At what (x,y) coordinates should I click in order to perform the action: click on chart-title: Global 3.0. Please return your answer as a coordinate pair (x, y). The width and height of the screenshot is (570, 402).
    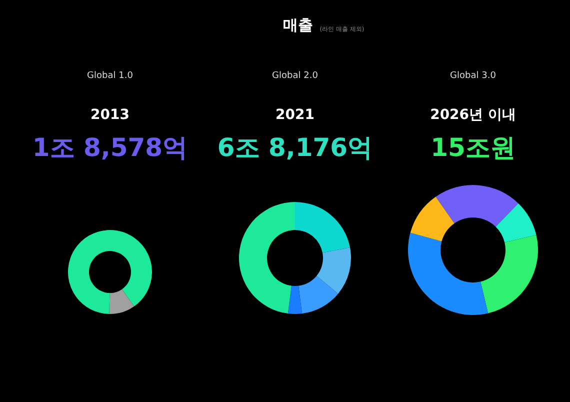
    Looking at the image, I should click on (473, 76).